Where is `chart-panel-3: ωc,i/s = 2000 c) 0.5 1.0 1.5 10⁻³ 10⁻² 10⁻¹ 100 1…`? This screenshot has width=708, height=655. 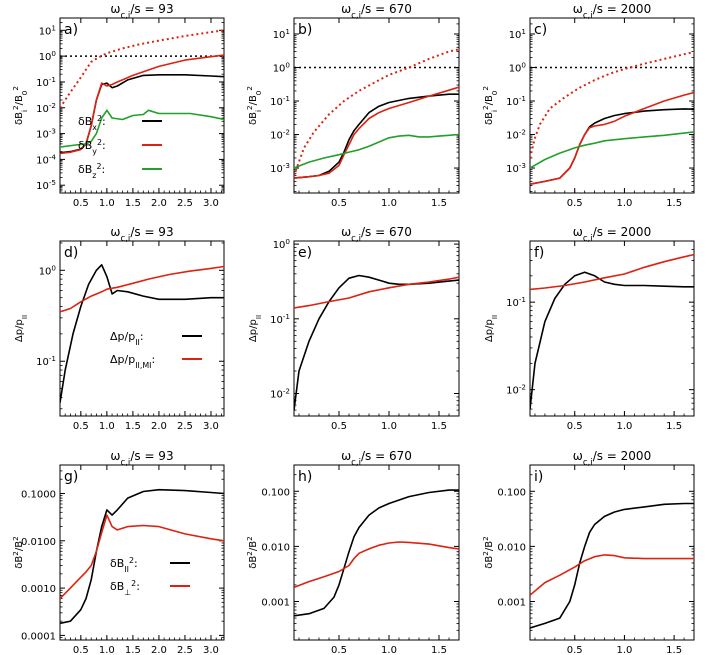 chart-panel-3: ωc,i/s = 2000 c) 0.5 1.0 1.5 10⁻³ 10⁻² 10⁻¹ 100 1… is located at coordinates (588, 105).